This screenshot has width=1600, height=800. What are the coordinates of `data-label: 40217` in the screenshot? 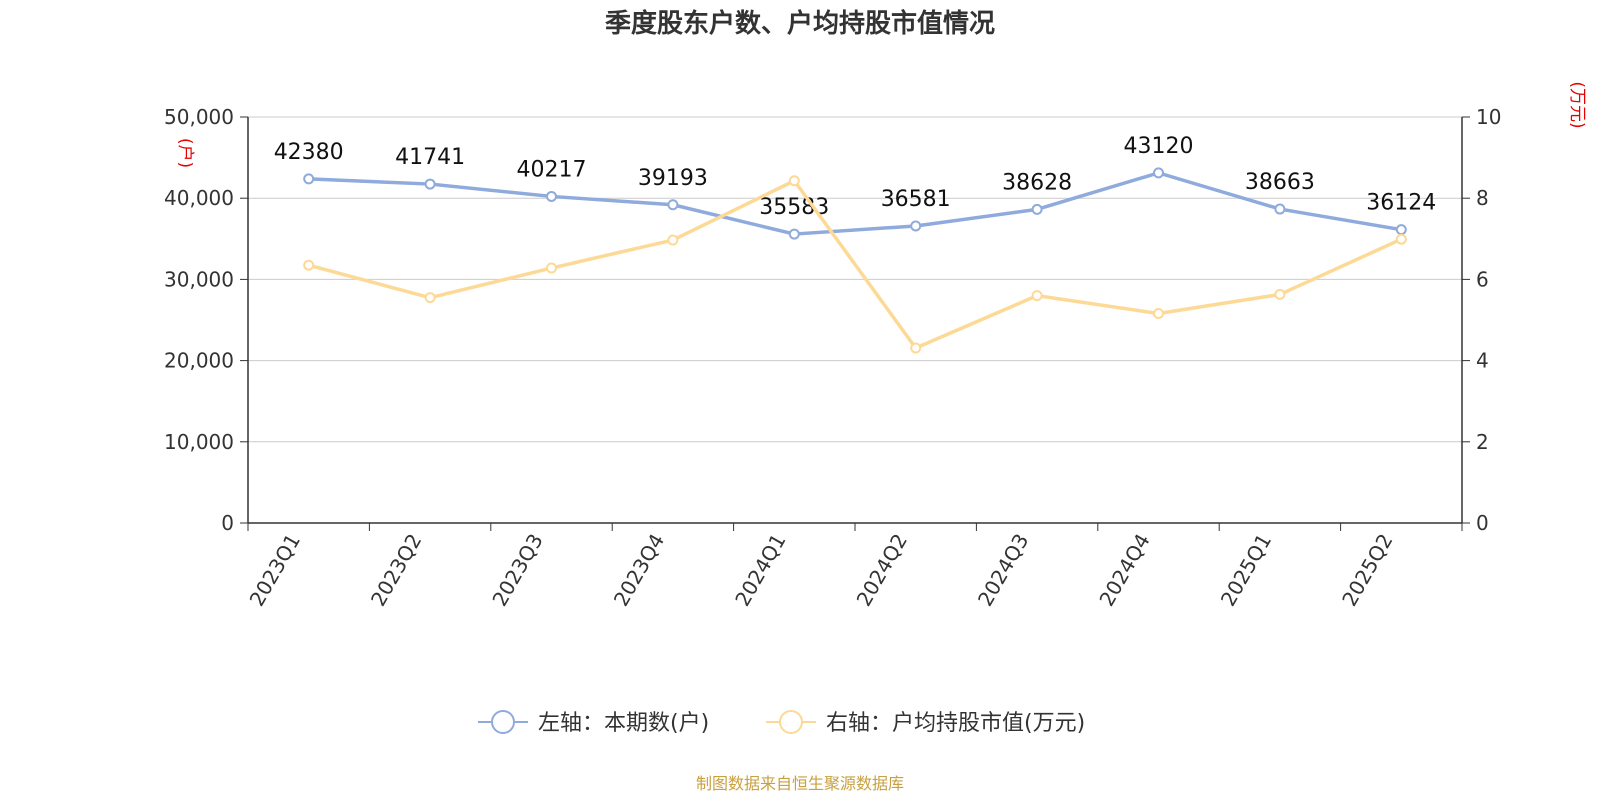 It's located at (552, 169).